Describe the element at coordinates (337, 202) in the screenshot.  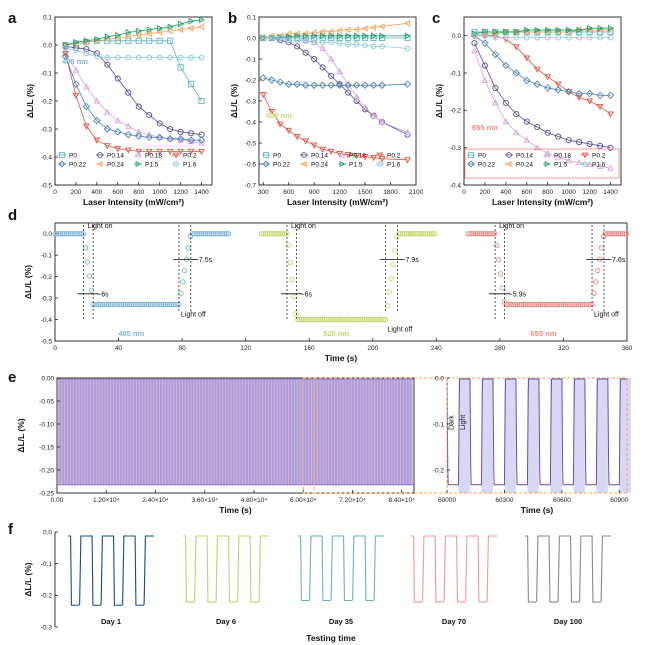
I see `x-axis-label: Laser Intensity (mW/cm²)` at that location.